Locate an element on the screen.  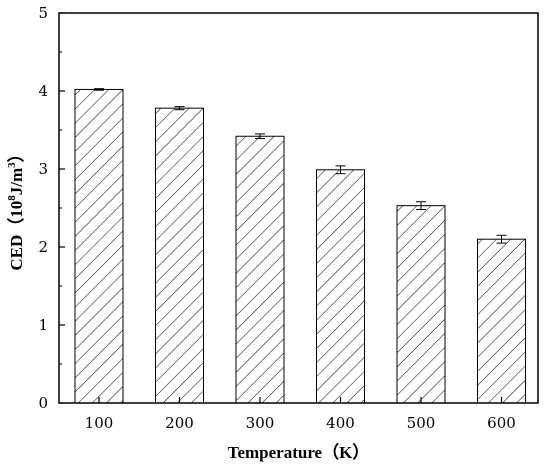
y-tick-label-4: 4 is located at coordinates (43, 91).